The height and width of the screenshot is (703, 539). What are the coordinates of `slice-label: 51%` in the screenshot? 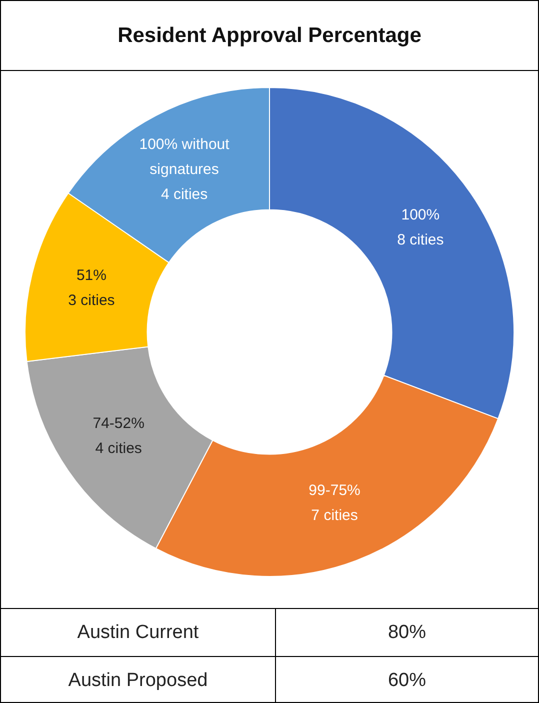 It's located at (91, 275).